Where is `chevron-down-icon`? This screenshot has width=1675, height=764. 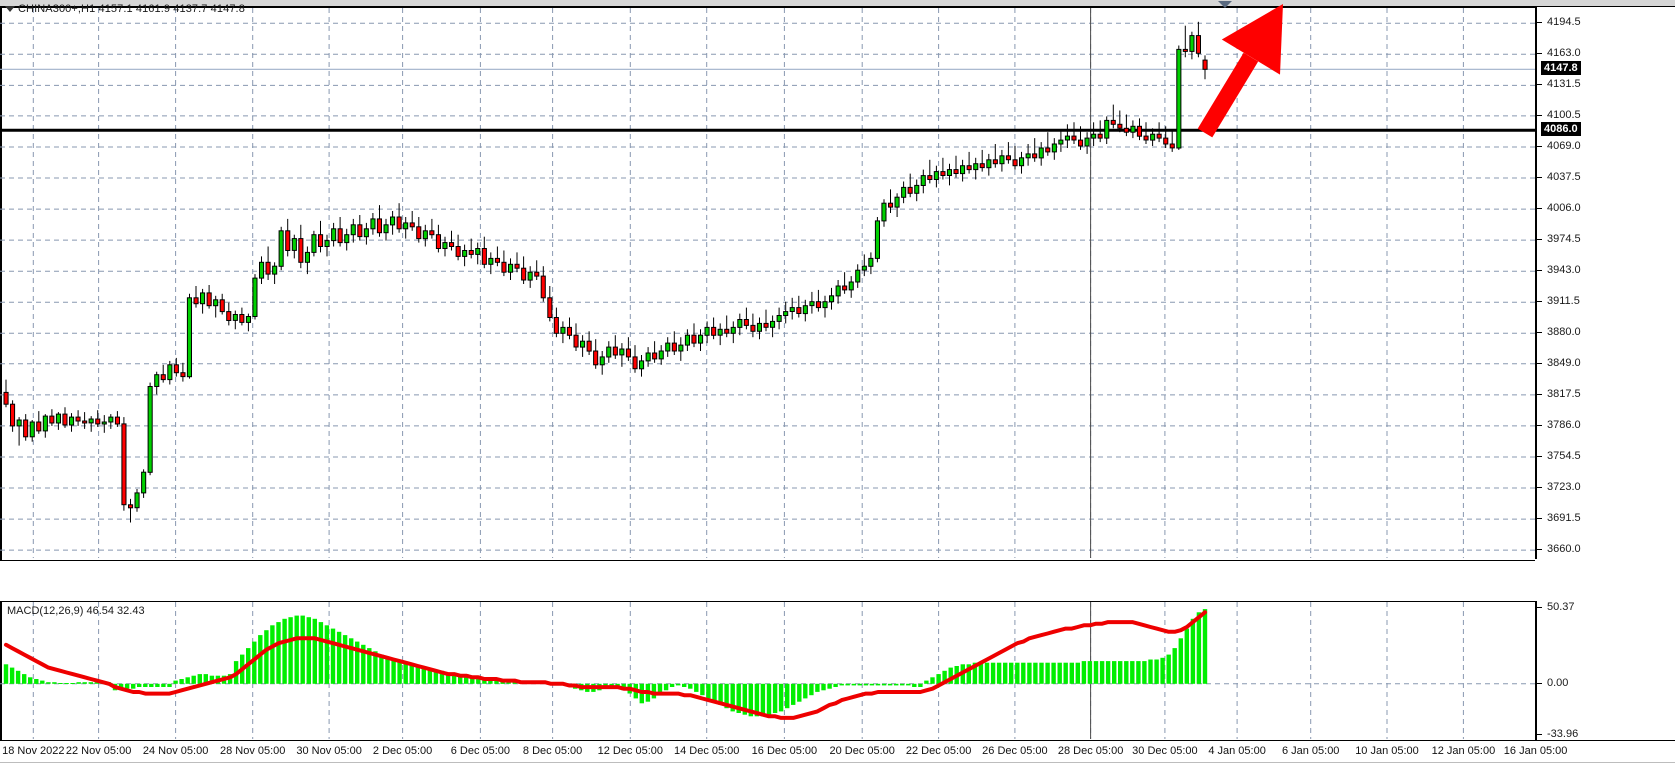 chevron-down-icon is located at coordinates (10, 9).